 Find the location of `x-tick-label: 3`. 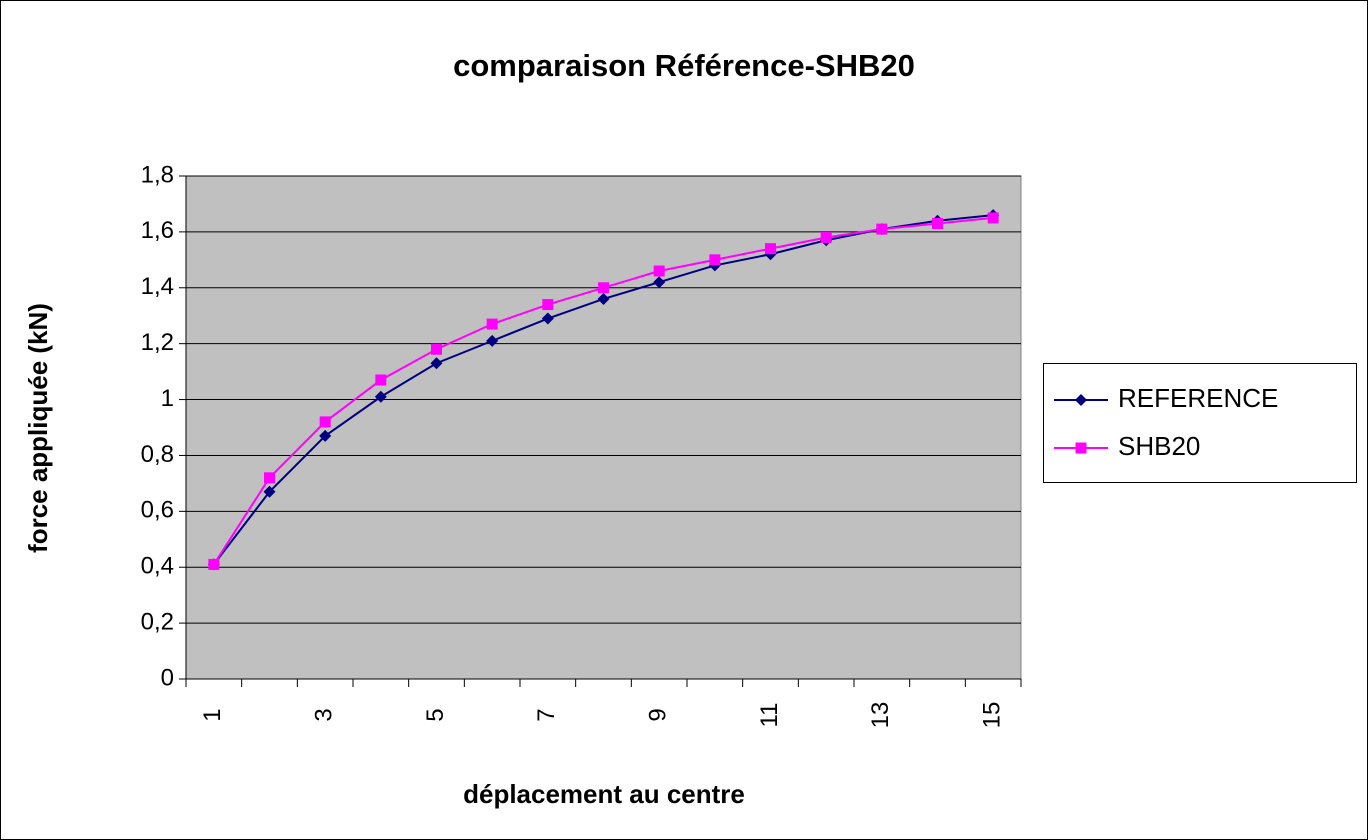

x-tick-label: 3 is located at coordinates (324, 714).